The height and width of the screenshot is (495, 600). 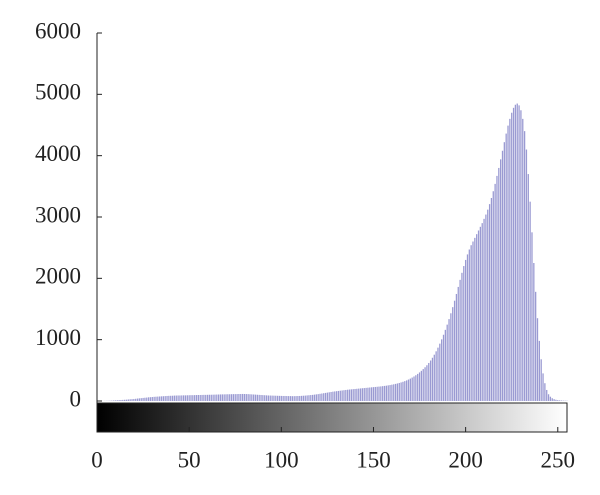 What do you see at coordinates (58, 337) in the screenshot?
I see `y-tick-label: 1000` at bounding box center [58, 337].